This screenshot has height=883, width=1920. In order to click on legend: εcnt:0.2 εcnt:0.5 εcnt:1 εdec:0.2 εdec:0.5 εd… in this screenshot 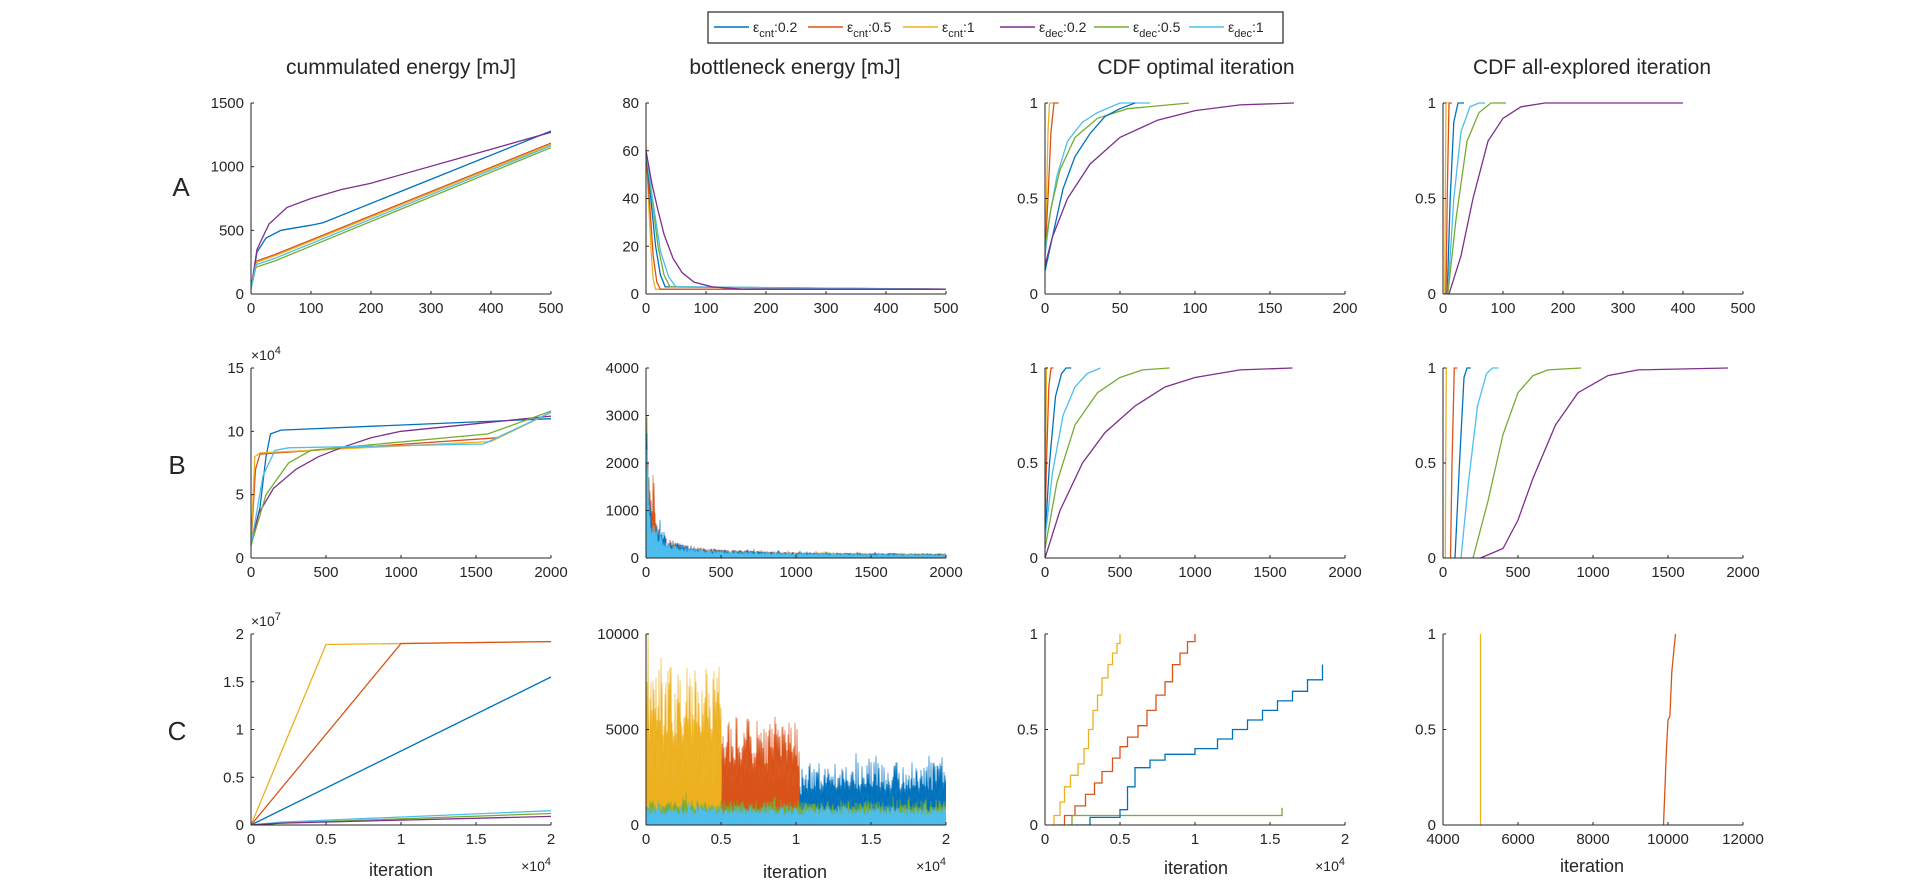, I will do `click(995, 27)`.